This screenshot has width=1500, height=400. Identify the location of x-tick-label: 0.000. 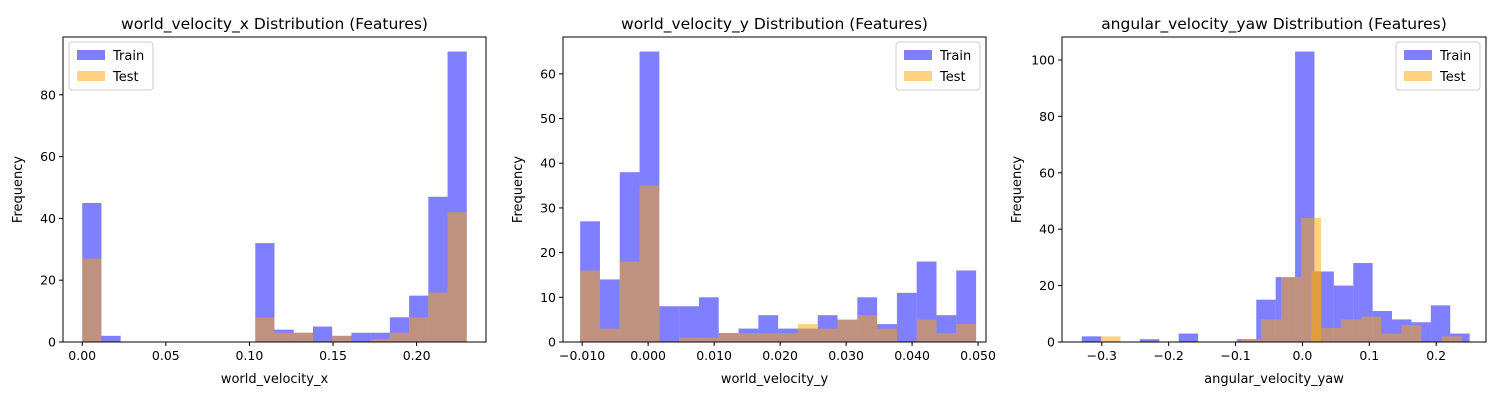
(648, 355).